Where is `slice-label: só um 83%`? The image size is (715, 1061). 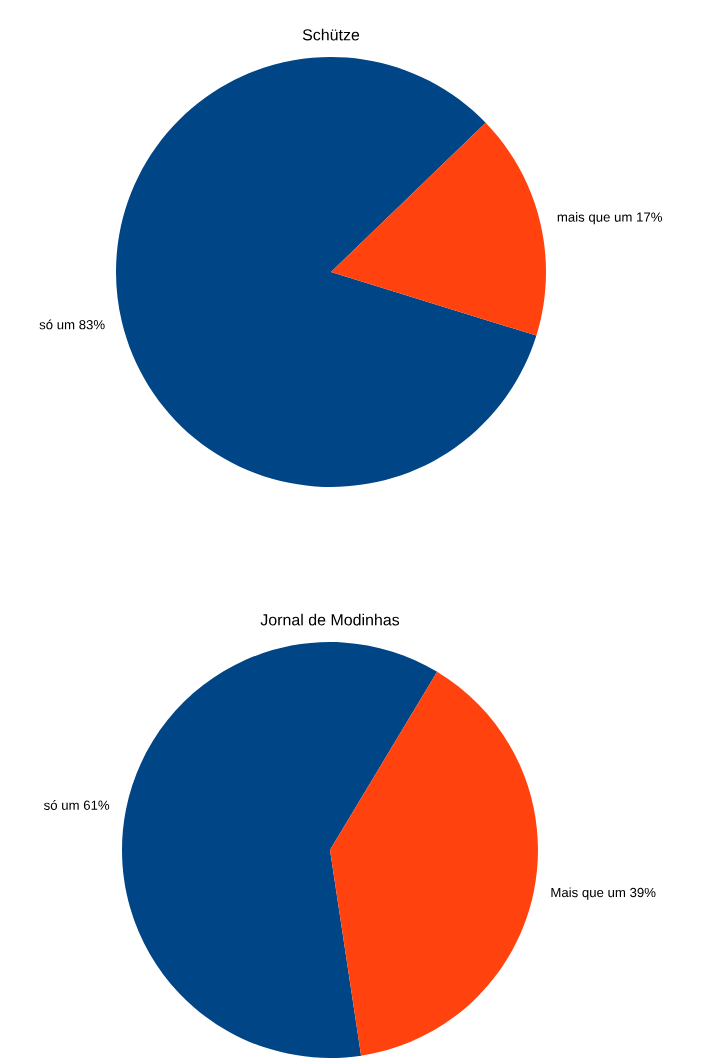
slice-label: só um 83% is located at coordinates (72, 324).